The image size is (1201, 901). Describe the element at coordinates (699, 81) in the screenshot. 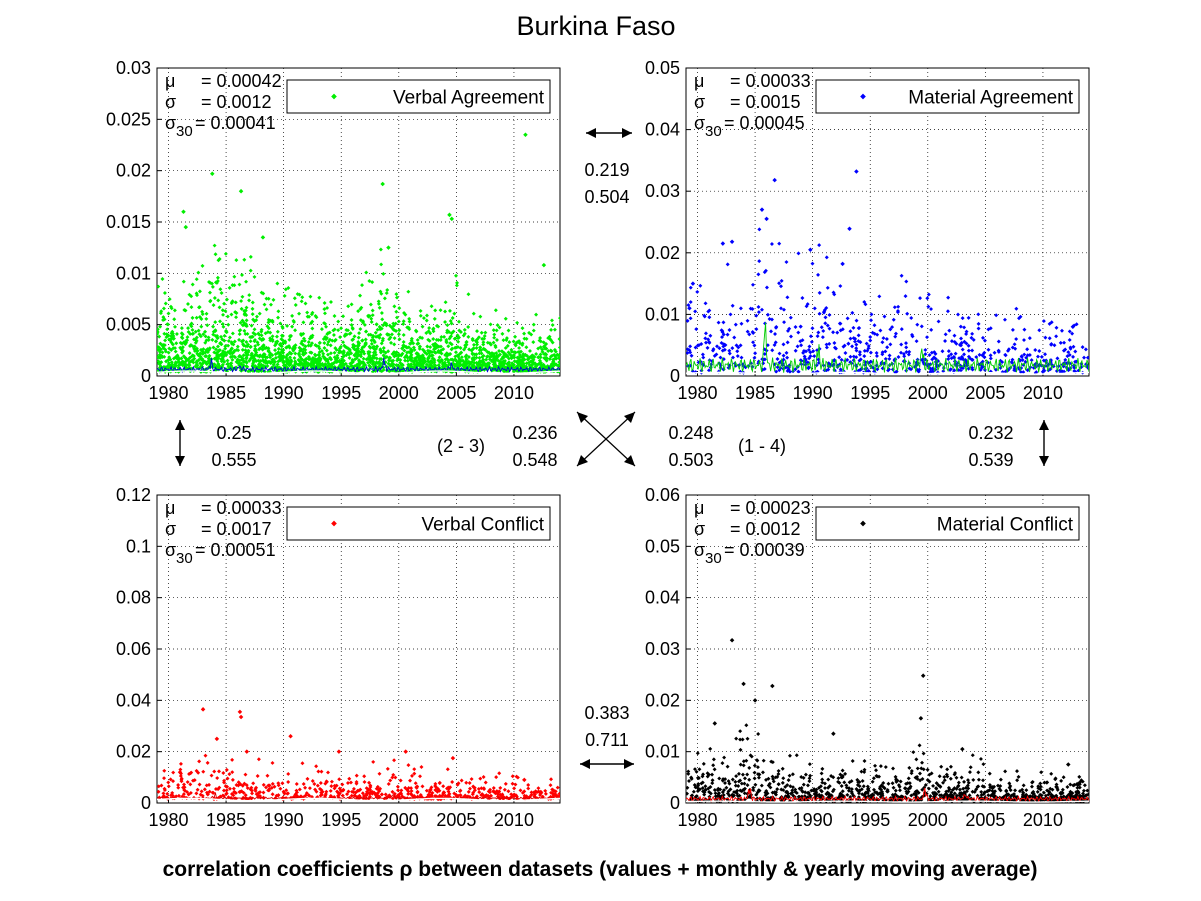

I see `mu-symbol: μ` at that location.